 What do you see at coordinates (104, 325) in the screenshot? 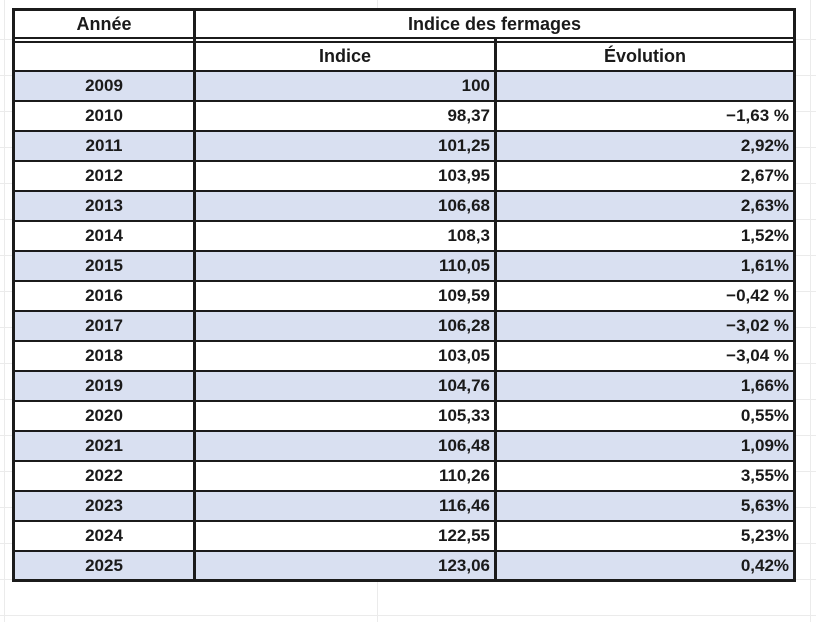
I see `year-cell: 2017` at bounding box center [104, 325].